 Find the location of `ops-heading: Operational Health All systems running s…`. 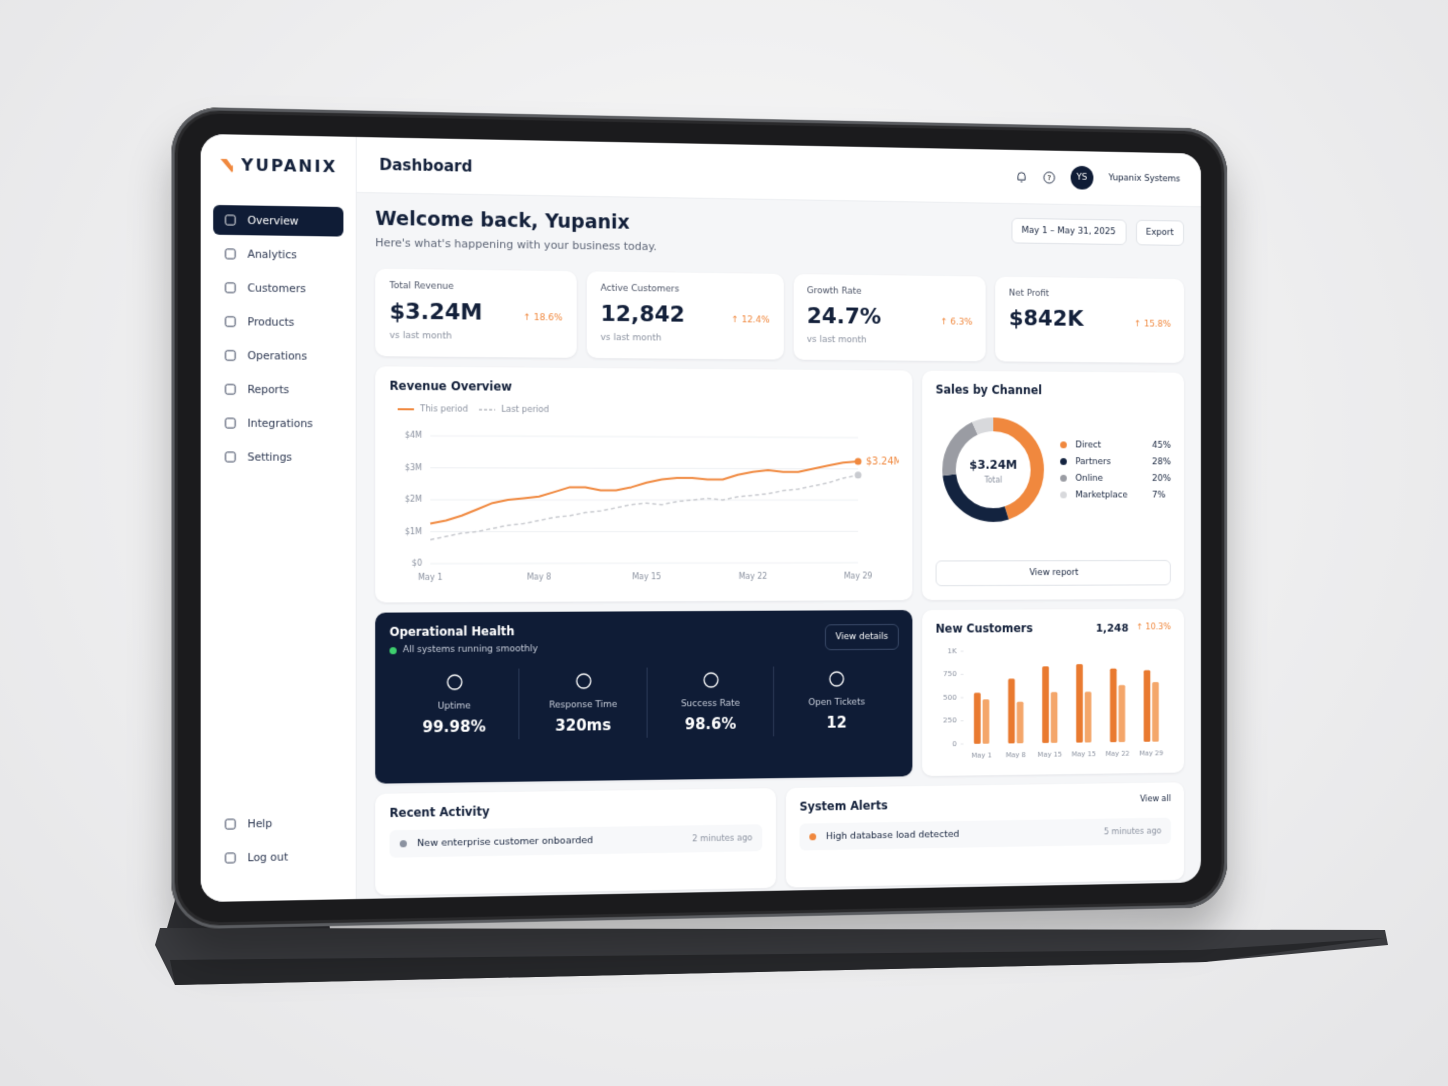

ops-heading: Operational Health All systems running s… is located at coordinates (463, 639).